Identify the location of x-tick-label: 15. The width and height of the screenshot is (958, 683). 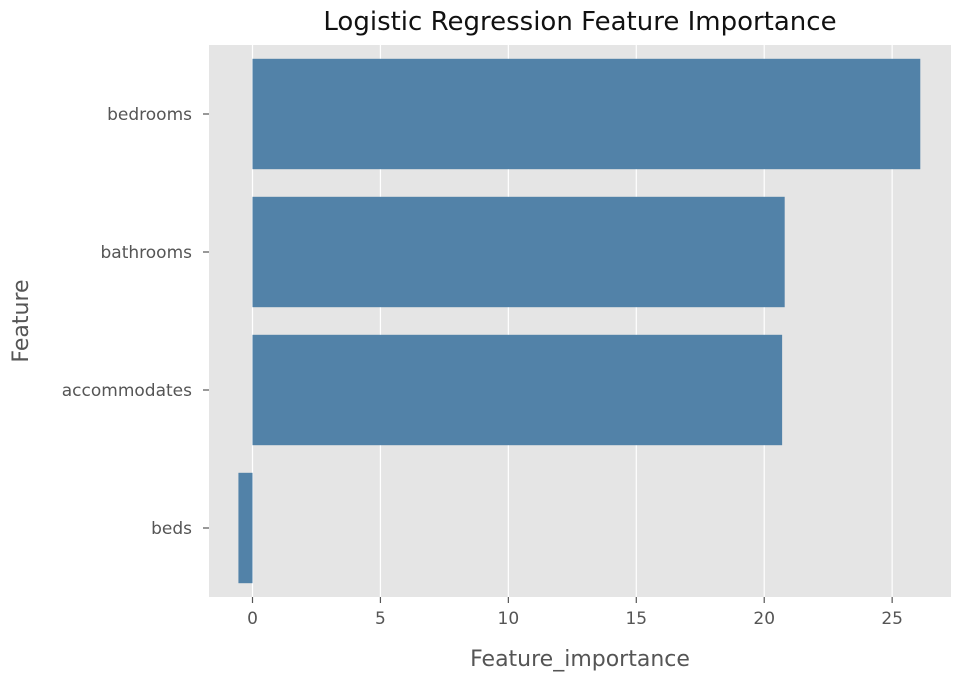
(636, 619).